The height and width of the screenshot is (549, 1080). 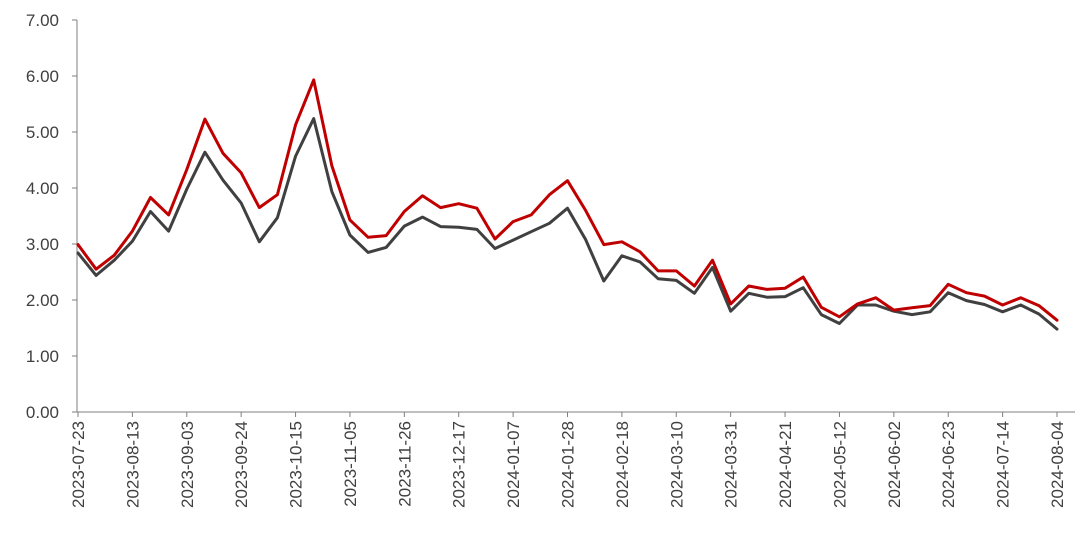 What do you see at coordinates (839, 464) in the screenshot?
I see `x-tick-label: 2024-05-12` at bounding box center [839, 464].